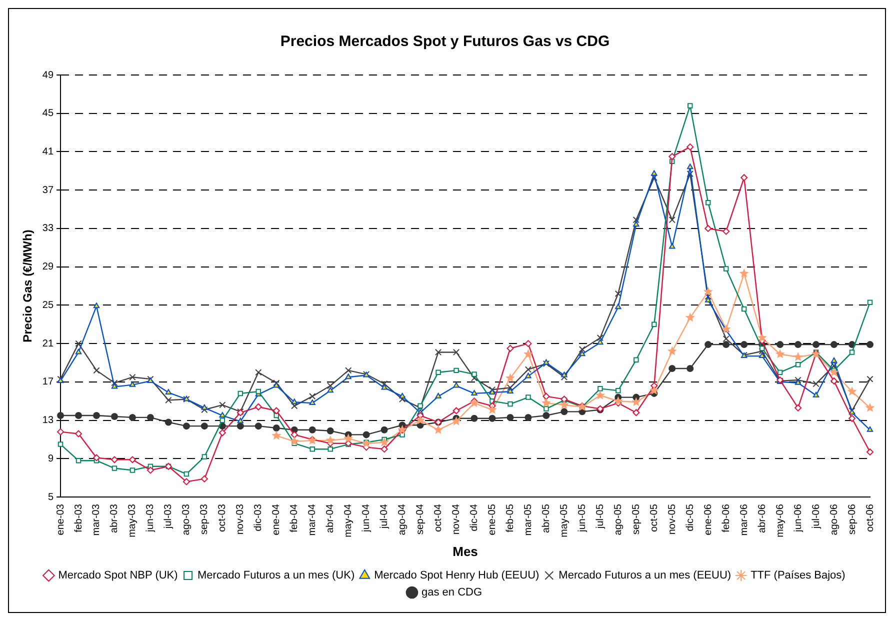  Describe the element at coordinates (474, 518) in the screenshot. I see `x-tick-label: dic-04` at that location.